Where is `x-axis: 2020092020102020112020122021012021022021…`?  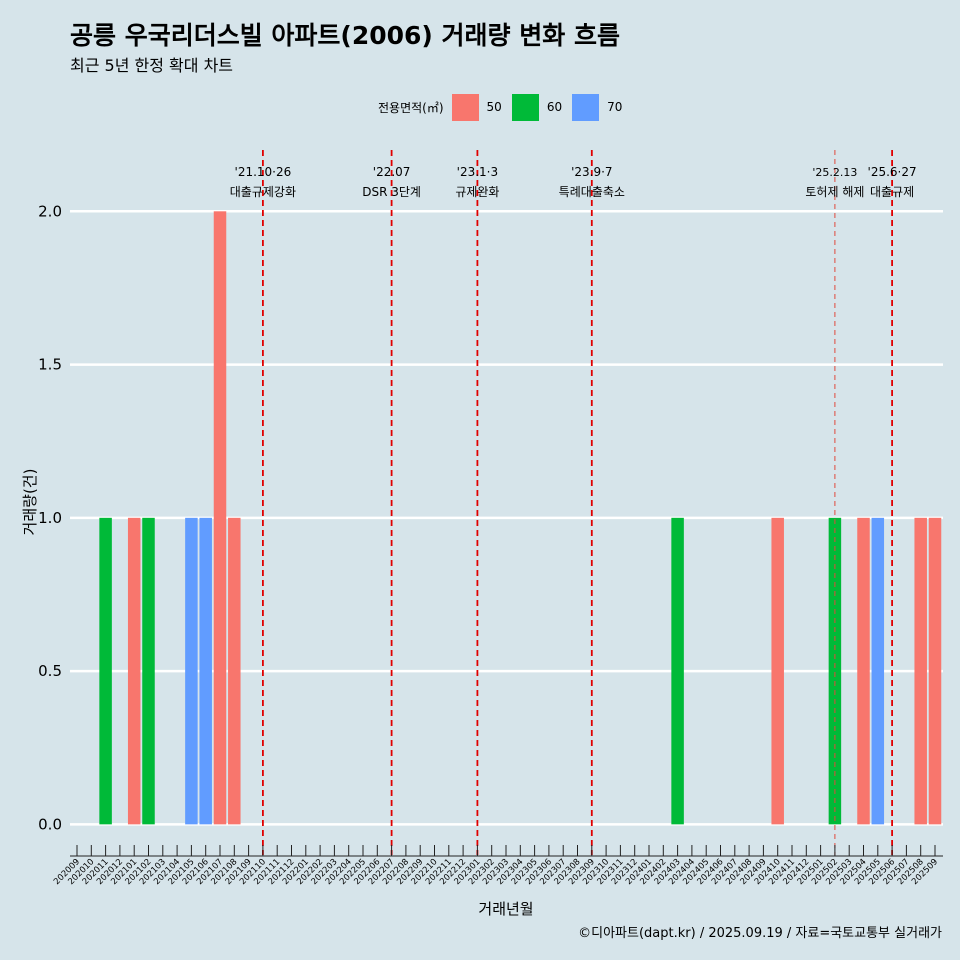 x-axis: 2020092020102020112020122021012021022021… is located at coordinates (497, 866).